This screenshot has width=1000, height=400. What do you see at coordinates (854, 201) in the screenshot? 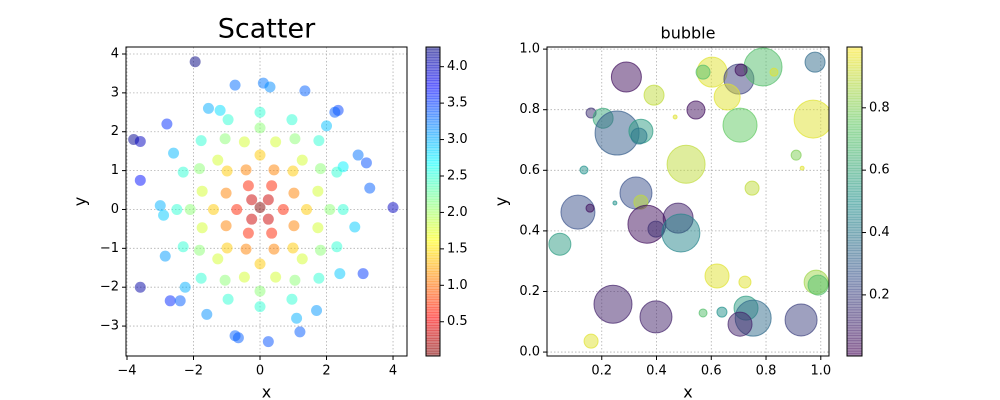
I see `colorbar-frame` at bounding box center [854, 201].